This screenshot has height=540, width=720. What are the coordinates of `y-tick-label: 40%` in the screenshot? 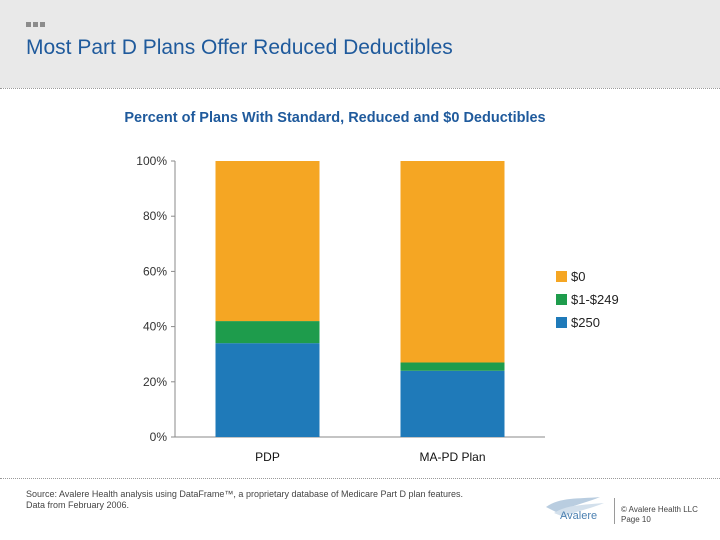 It's located at (155, 327).